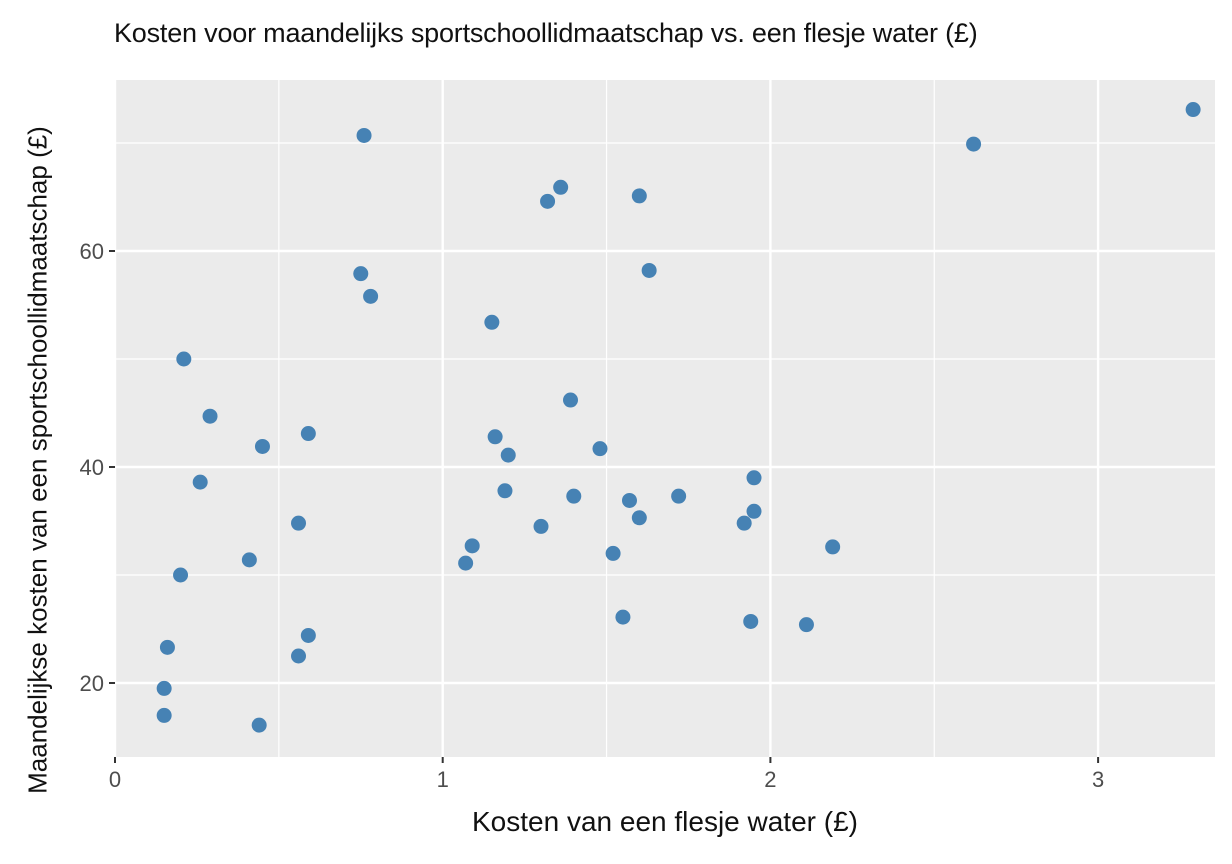 Image resolution: width=1232 pixels, height=864 pixels. Describe the element at coordinates (92, 467) in the screenshot. I see `y-tick-label: 40` at that location.